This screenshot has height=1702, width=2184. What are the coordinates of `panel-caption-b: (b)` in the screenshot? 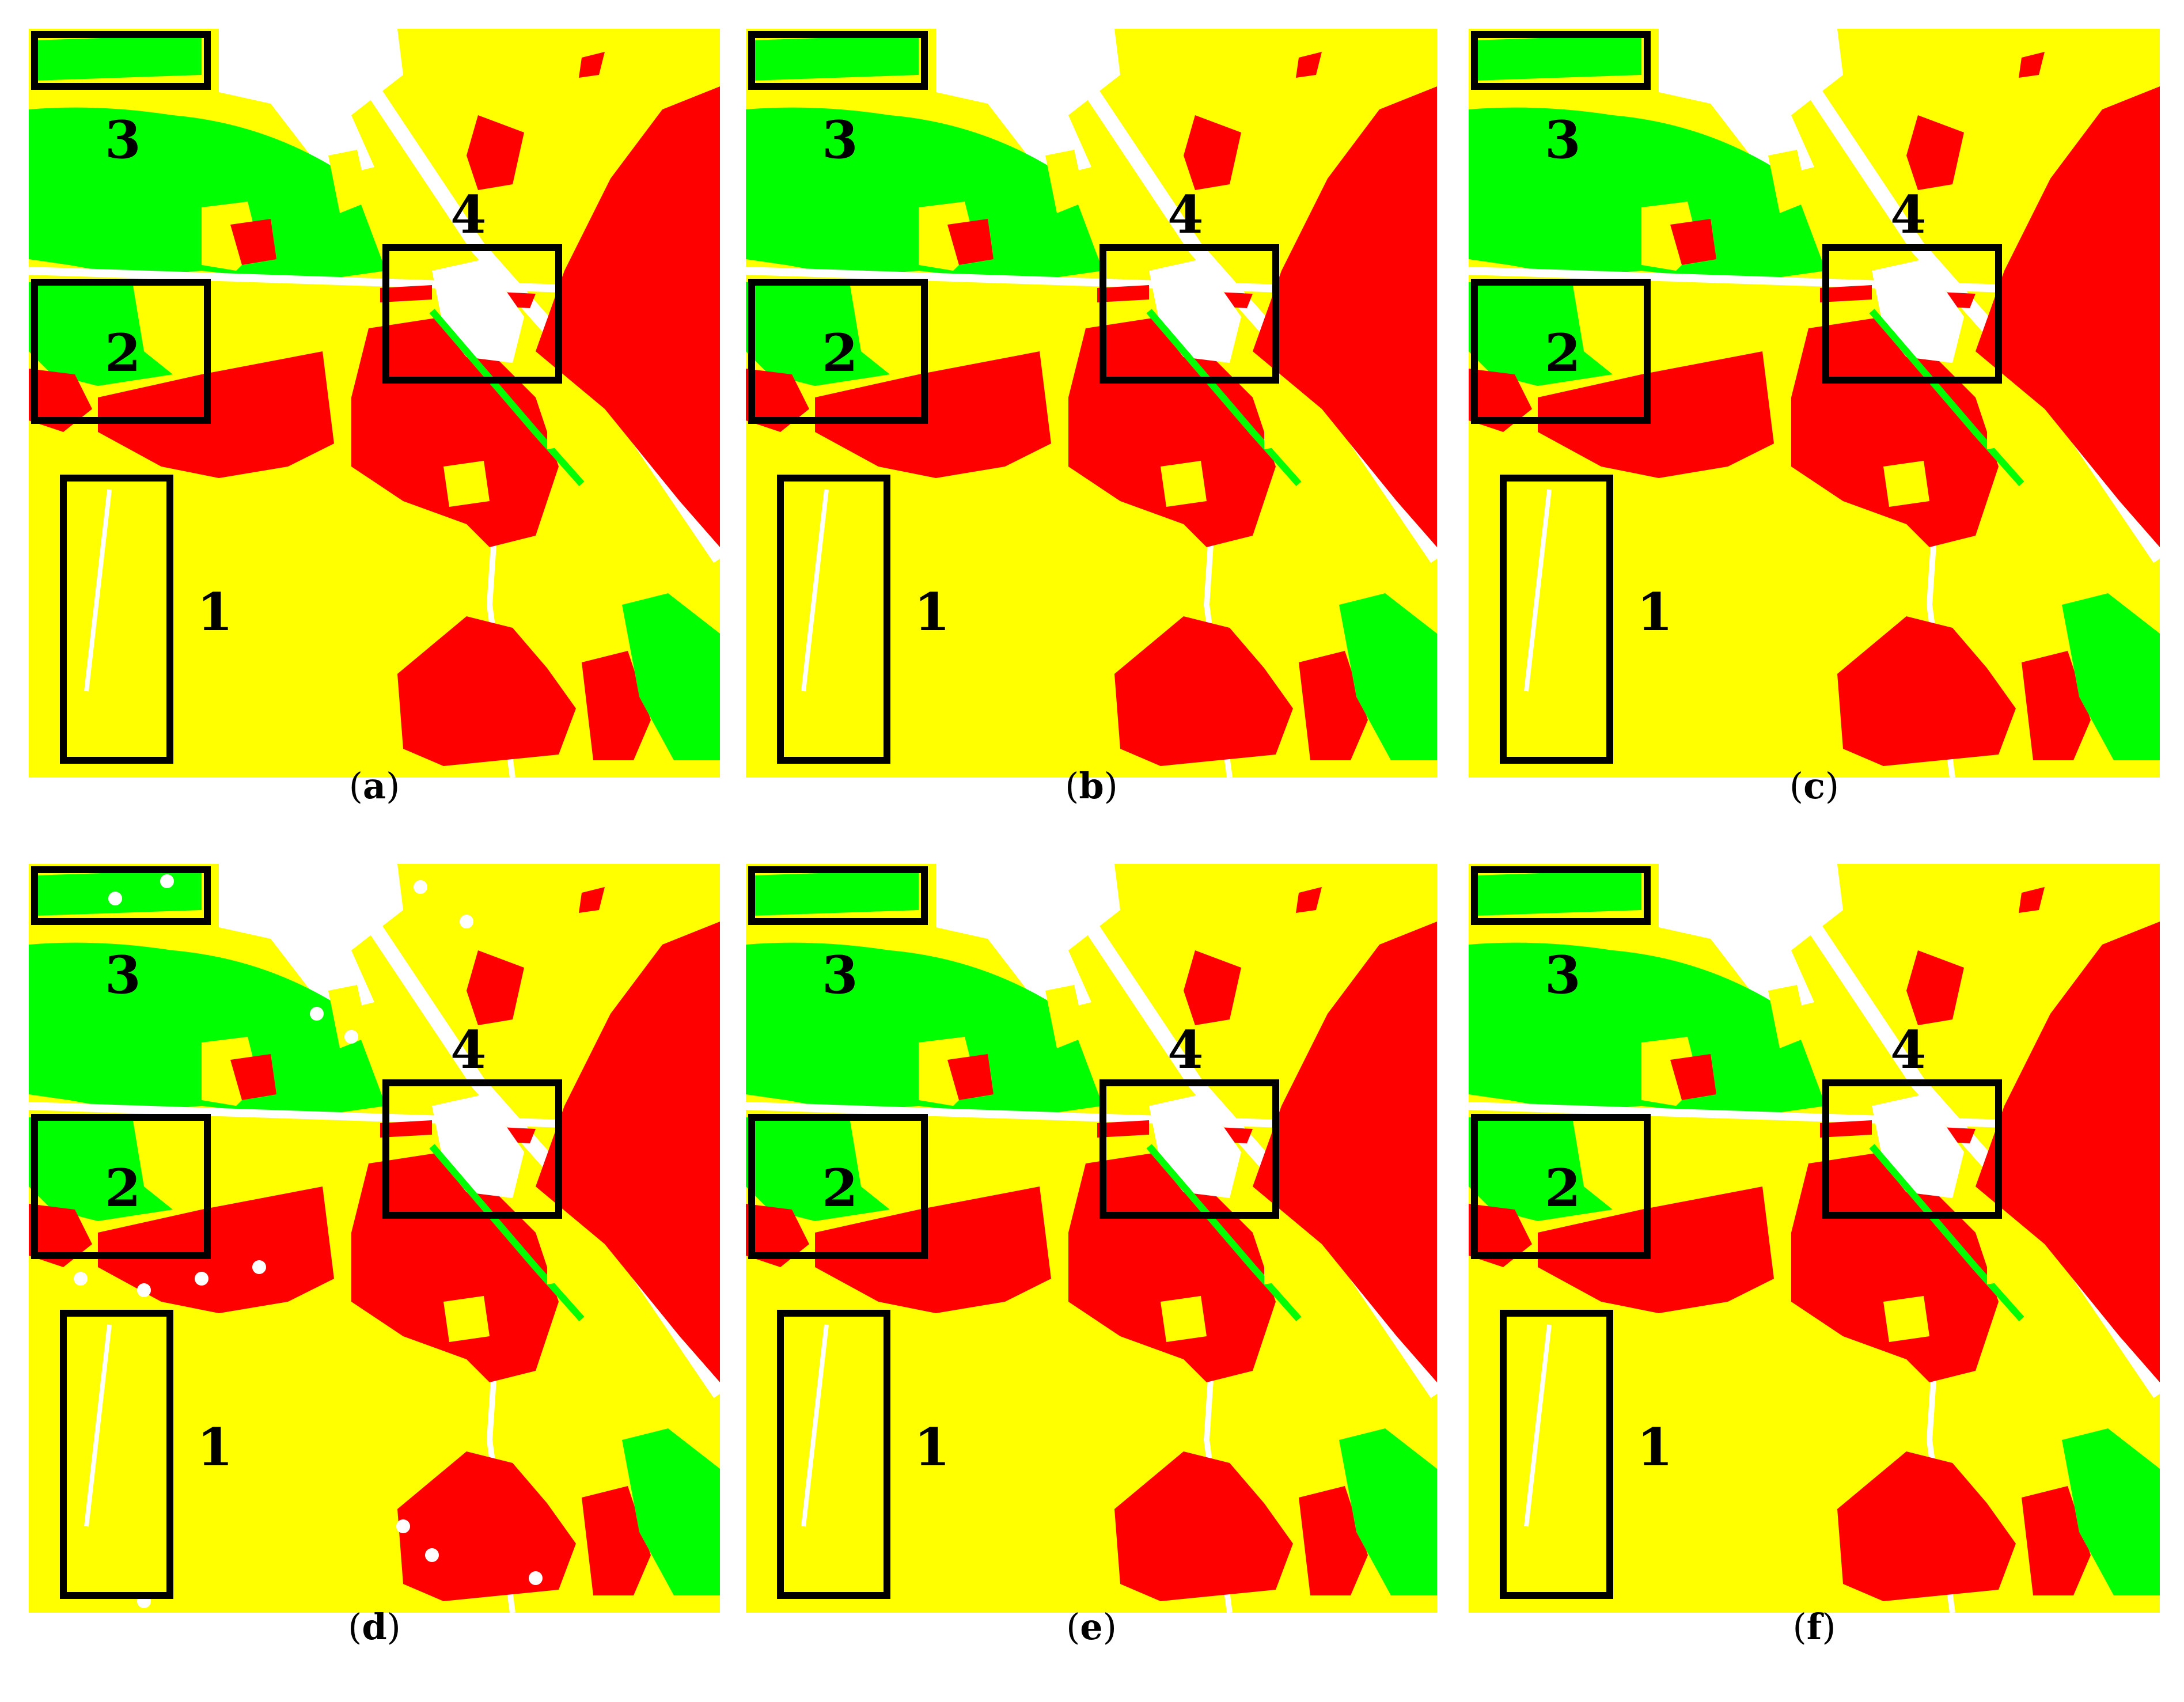 It's located at (1091, 786).